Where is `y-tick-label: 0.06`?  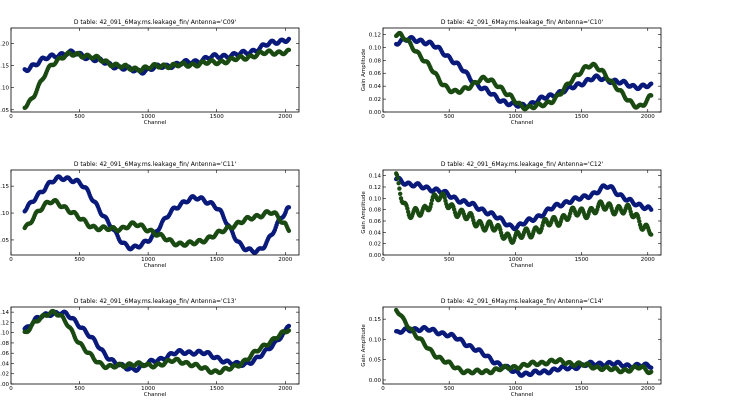
y-tick-label: 0.06 is located at coordinates (375, 74).